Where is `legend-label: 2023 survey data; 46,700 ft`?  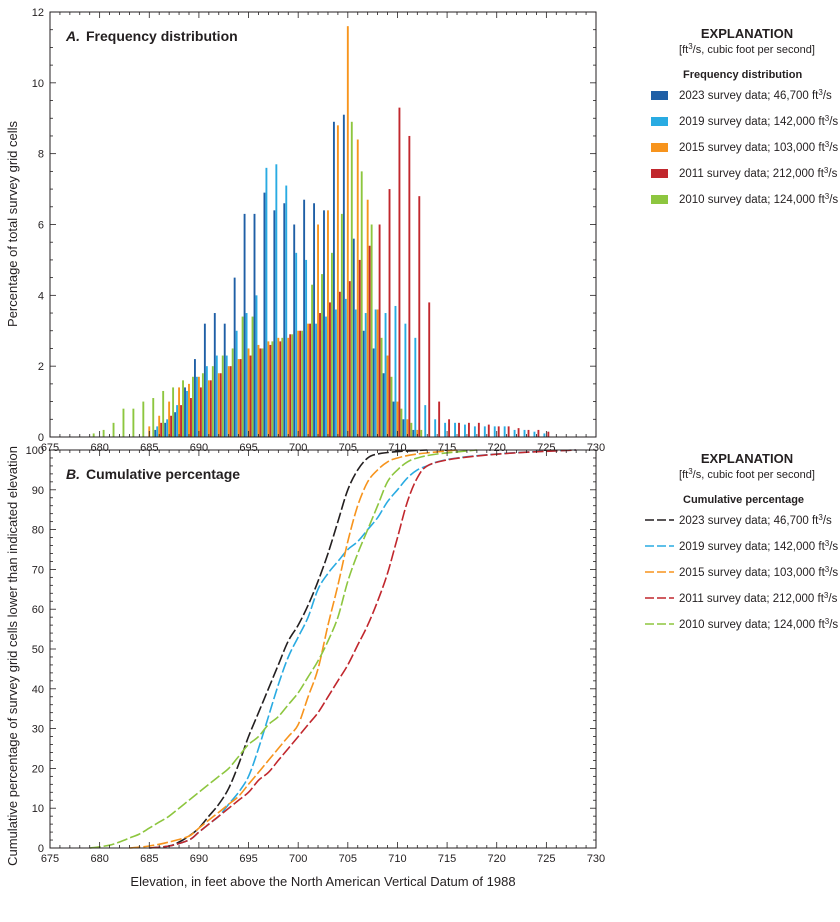 legend-label: 2023 survey data; 46,700 ft is located at coordinates (749, 521).